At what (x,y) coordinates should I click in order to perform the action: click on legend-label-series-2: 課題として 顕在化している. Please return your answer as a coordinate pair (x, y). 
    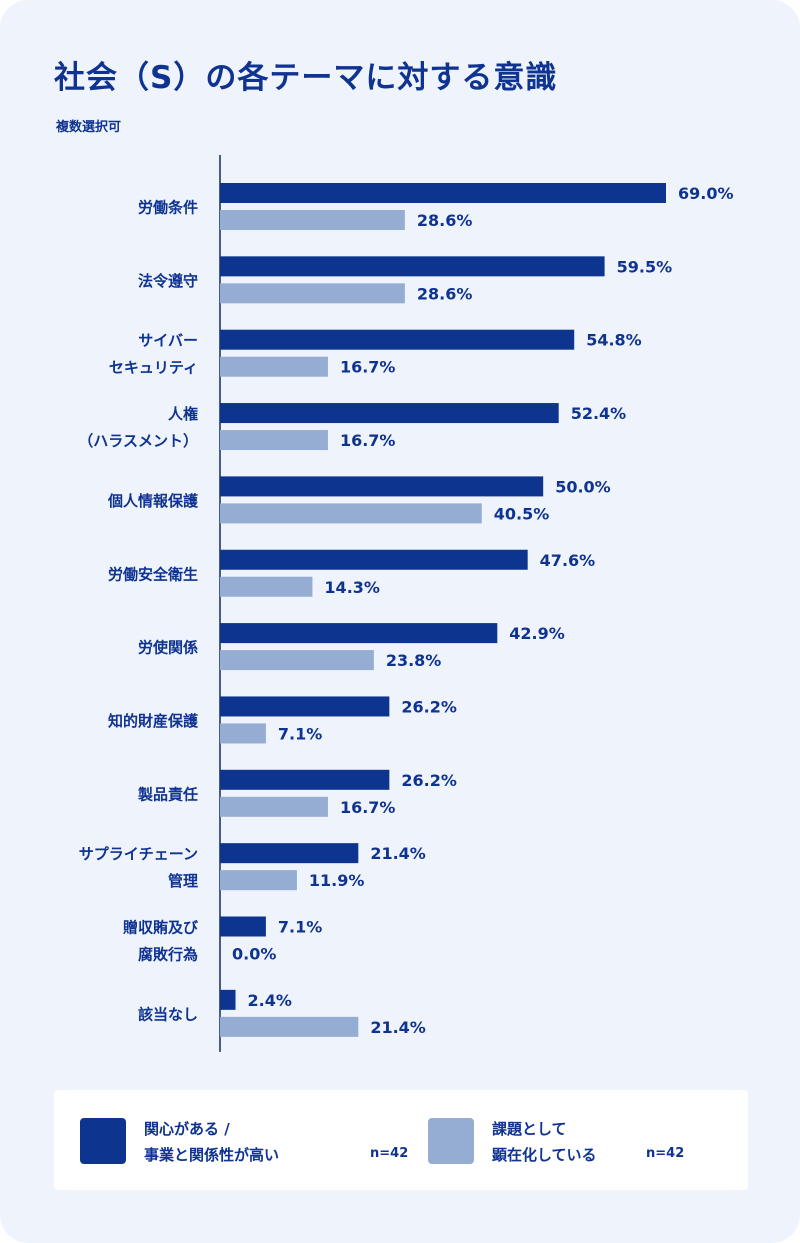
    Looking at the image, I should click on (602, 1142).